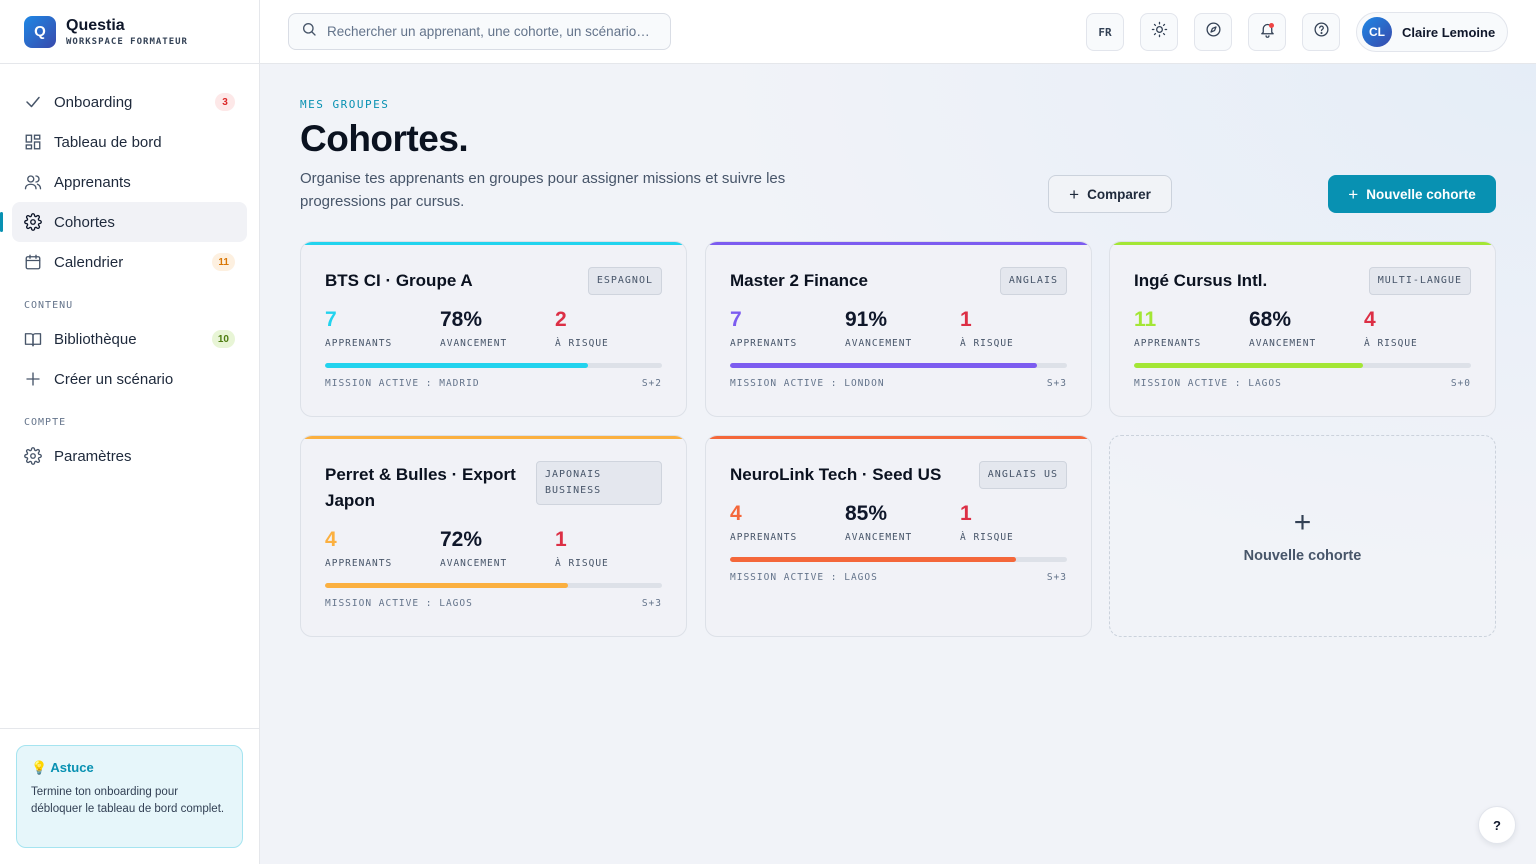  I want to click on theme-toggle-button, so click(1159, 32).